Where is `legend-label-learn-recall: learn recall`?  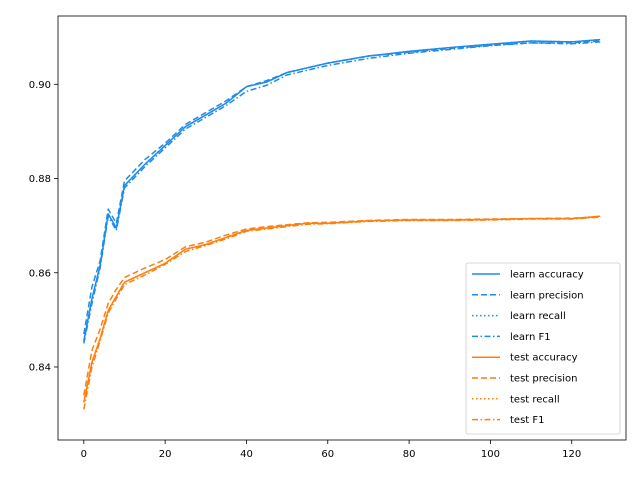 legend-label-learn-recall: learn recall is located at coordinates (538, 316).